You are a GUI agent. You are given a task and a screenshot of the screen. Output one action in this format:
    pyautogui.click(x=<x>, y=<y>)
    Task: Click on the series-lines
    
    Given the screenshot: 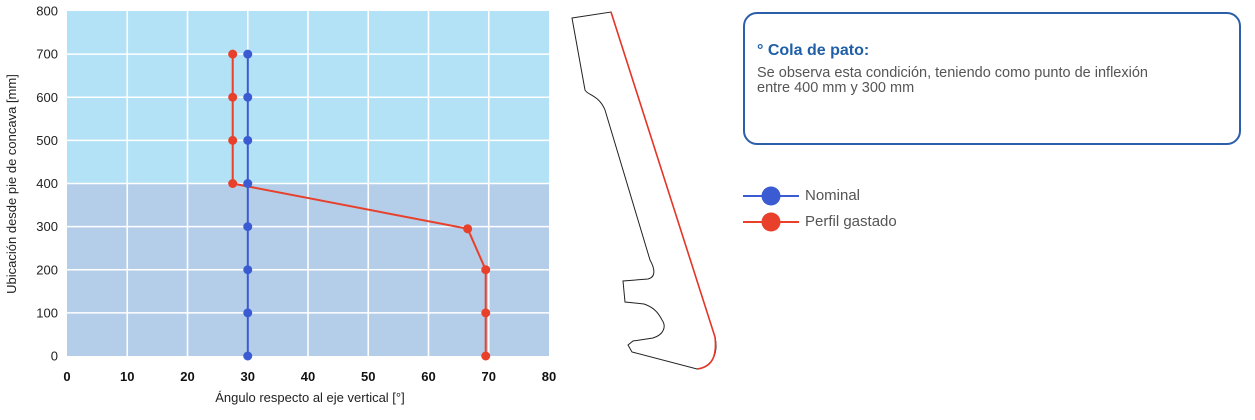 What is the action you would take?
    pyautogui.click(x=359, y=205)
    